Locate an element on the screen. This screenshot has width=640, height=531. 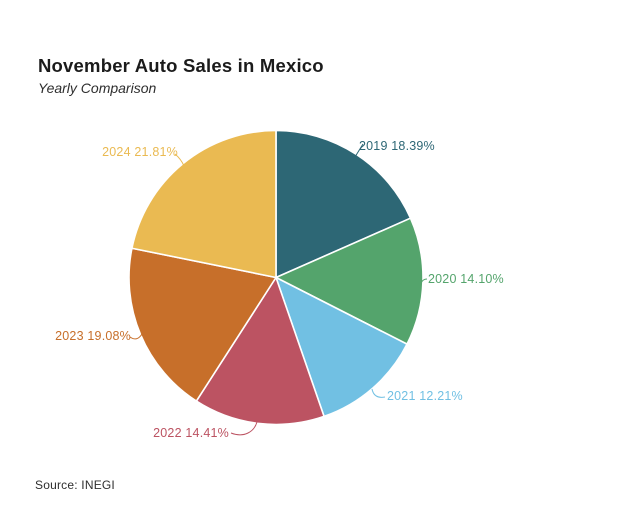
leader-line-2020 is located at coordinates (424, 281).